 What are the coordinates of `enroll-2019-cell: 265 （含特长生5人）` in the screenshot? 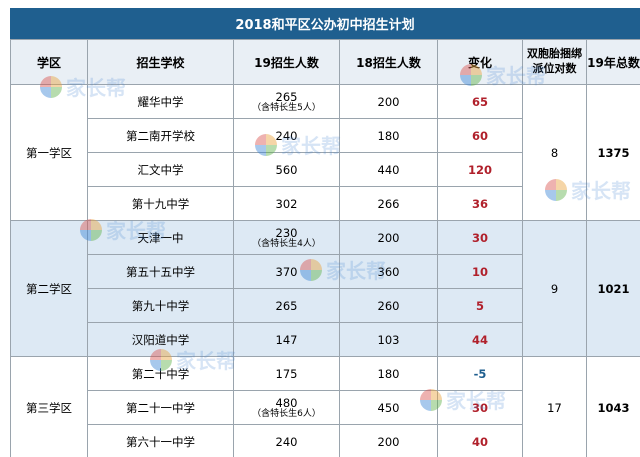 It's located at (286, 101).